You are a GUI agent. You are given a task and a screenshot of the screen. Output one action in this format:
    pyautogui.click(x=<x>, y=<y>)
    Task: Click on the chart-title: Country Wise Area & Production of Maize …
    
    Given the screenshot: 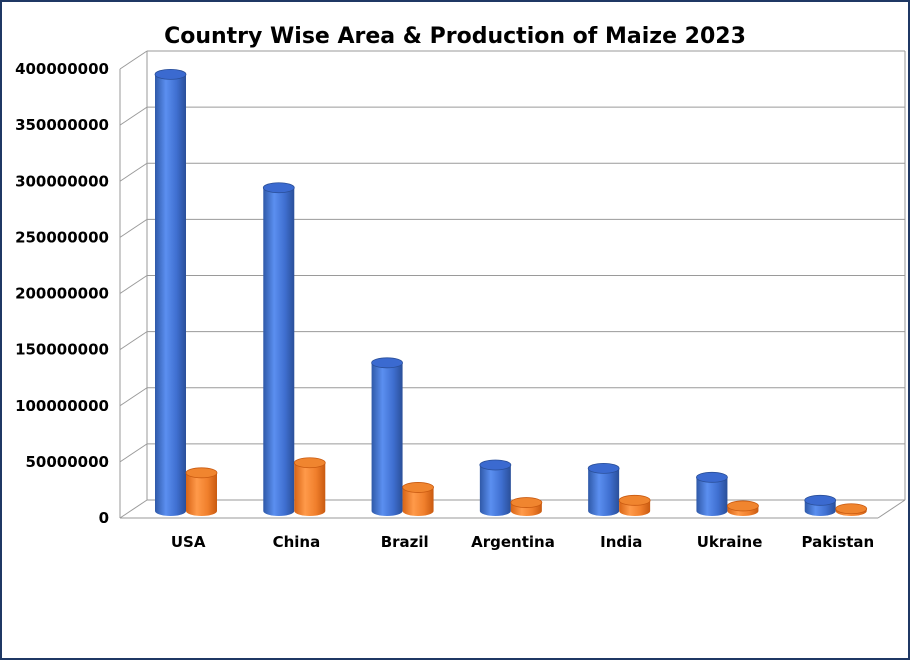 What is the action you would take?
    pyautogui.click(x=455, y=36)
    